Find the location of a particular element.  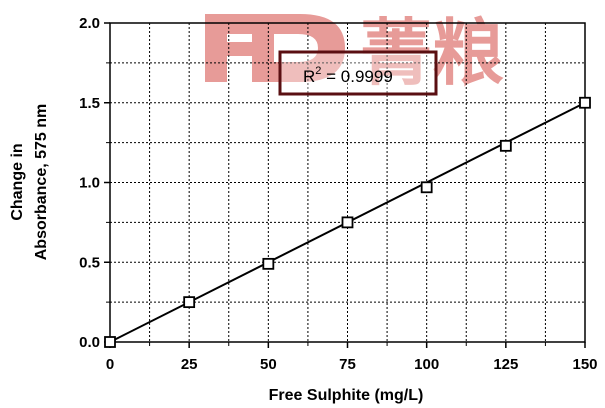

x-axis: 0 25 50 75 100 125 150 is located at coordinates (352, 357).